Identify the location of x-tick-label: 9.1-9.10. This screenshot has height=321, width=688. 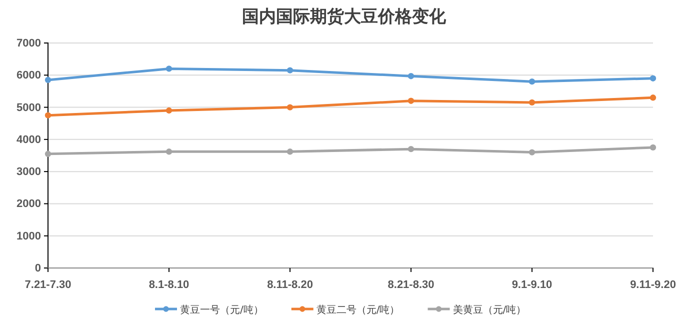
(532, 285).